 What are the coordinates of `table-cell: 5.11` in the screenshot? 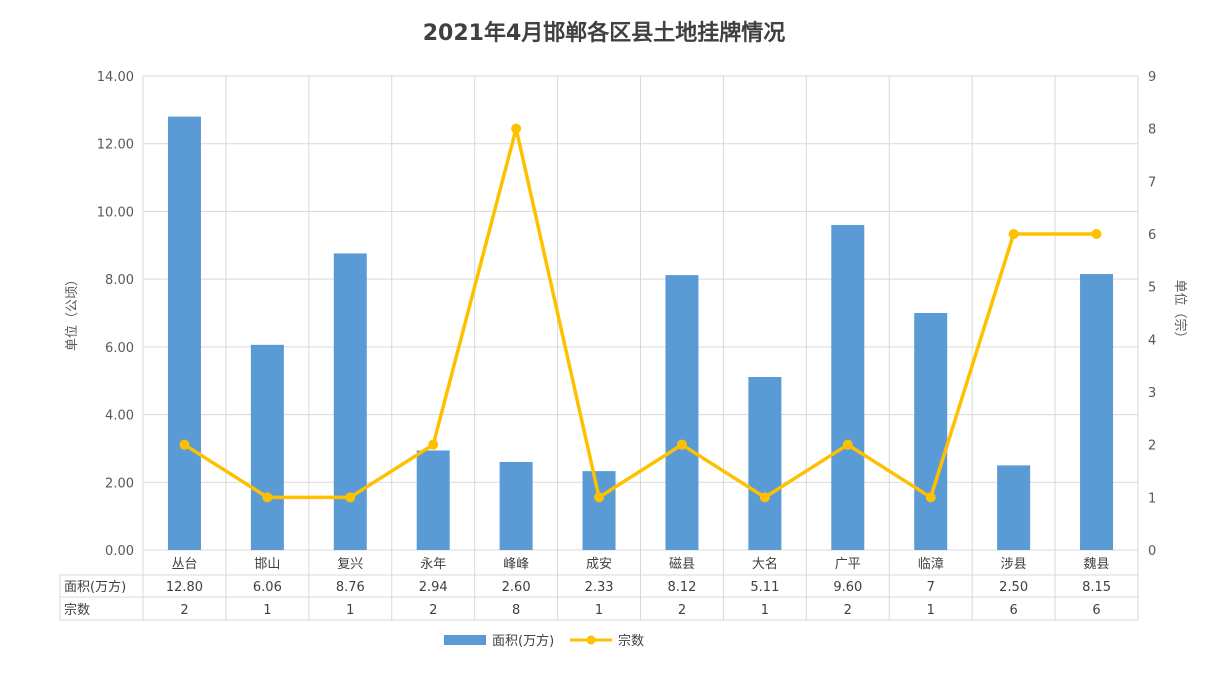 It's located at (764, 587).